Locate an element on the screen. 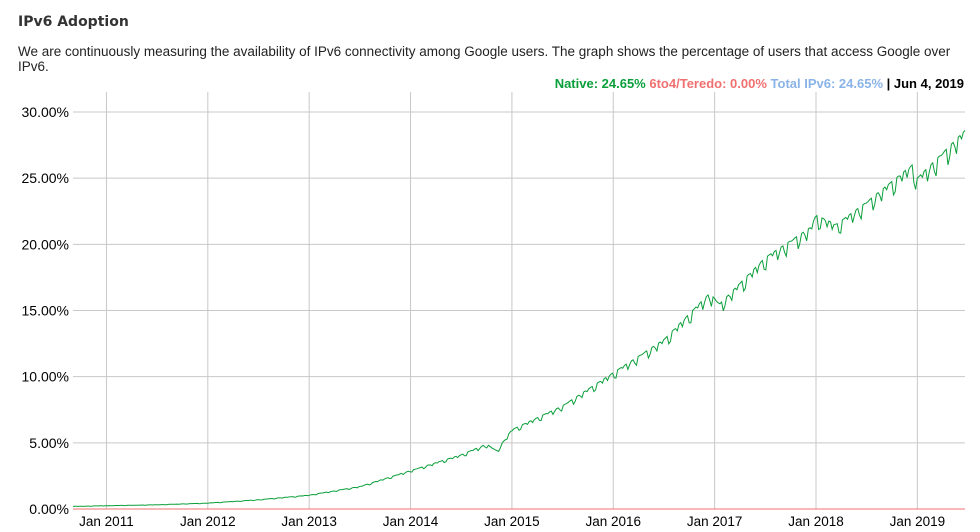 The width and height of the screenshot is (980, 532). y-tick-label: 25.00% is located at coordinates (45, 178).